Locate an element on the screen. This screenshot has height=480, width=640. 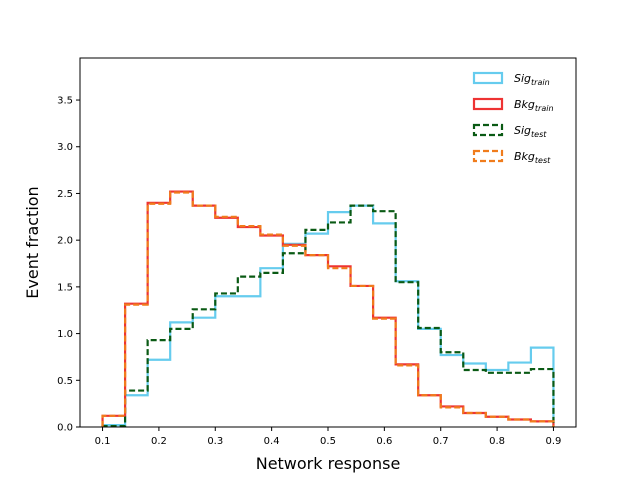
y-axis-label: Event fraction is located at coordinates (32, 242).